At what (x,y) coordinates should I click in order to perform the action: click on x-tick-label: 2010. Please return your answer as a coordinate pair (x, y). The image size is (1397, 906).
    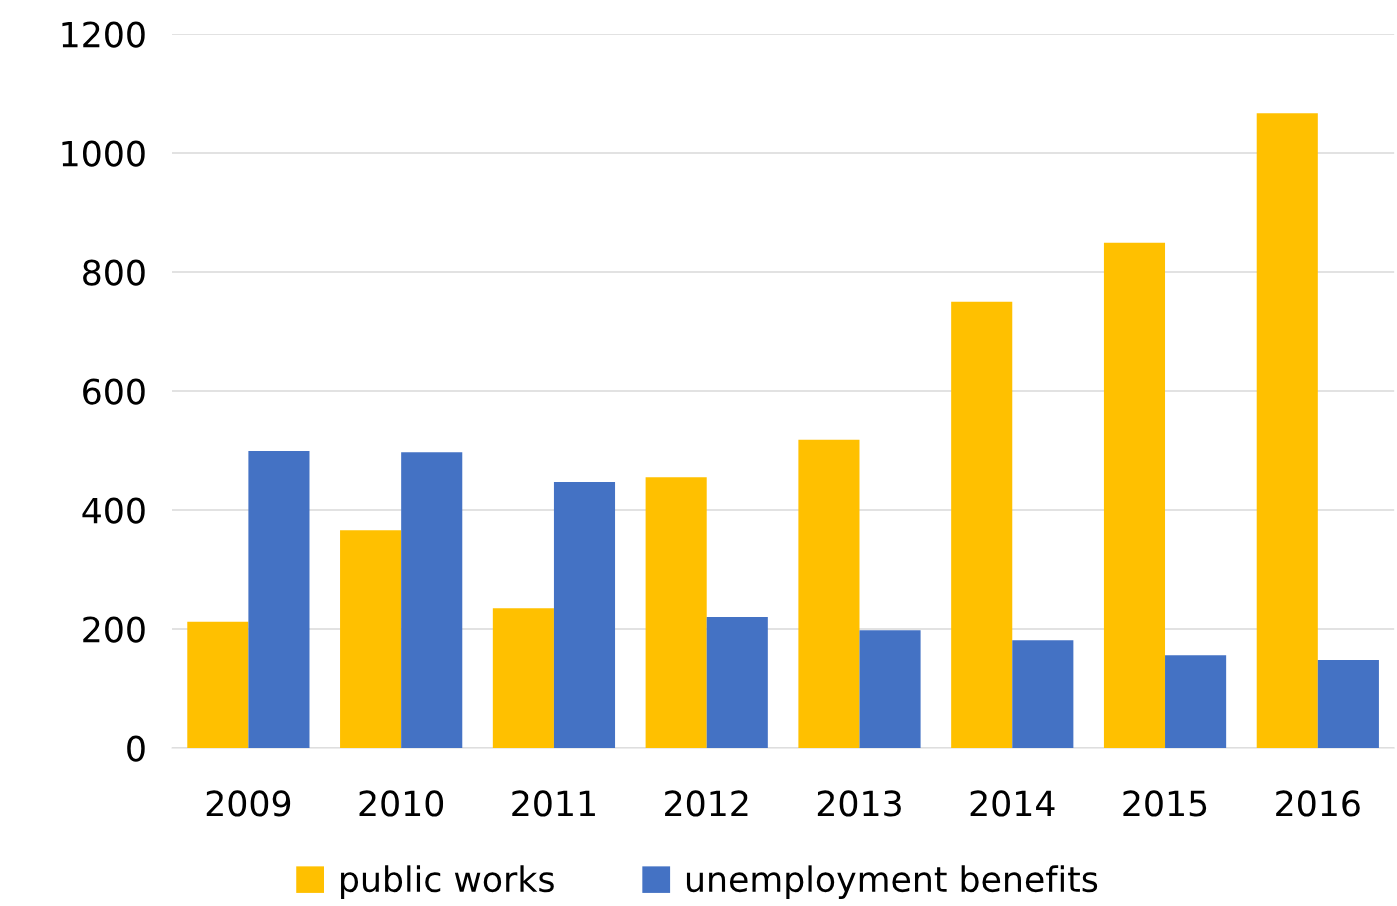
    Looking at the image, I should click on (401, 803).